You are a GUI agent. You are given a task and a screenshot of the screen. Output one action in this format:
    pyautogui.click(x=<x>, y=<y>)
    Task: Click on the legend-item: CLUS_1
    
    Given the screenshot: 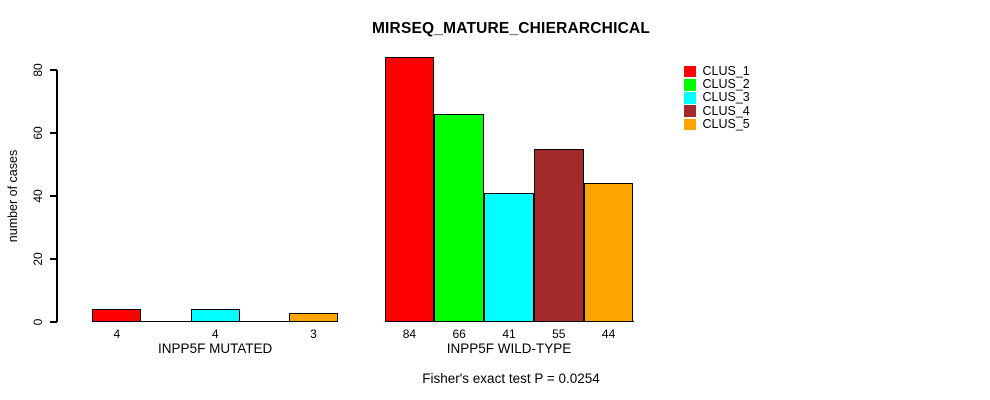 What is the action you would take?
    pyautogui.click(x=717, y=71)
    